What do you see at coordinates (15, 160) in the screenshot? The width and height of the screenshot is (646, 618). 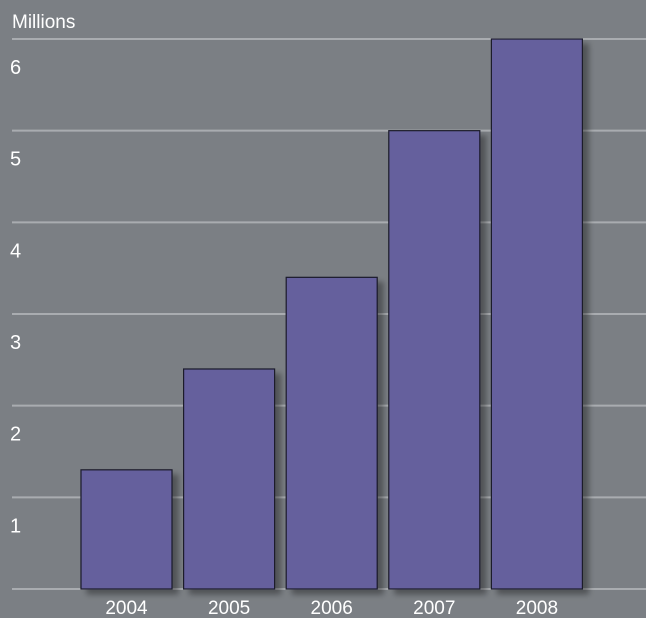 I see `y-tick-label: 5` at bounding box center [15, 160].